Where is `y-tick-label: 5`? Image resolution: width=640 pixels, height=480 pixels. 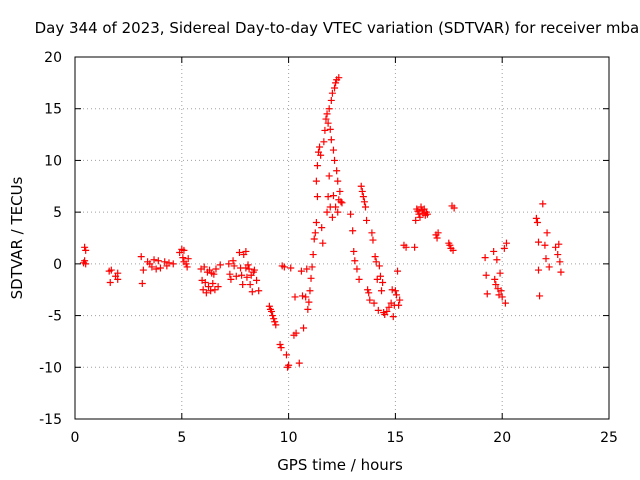
y-tick-label: 5 is located at coordinates (57, 213).